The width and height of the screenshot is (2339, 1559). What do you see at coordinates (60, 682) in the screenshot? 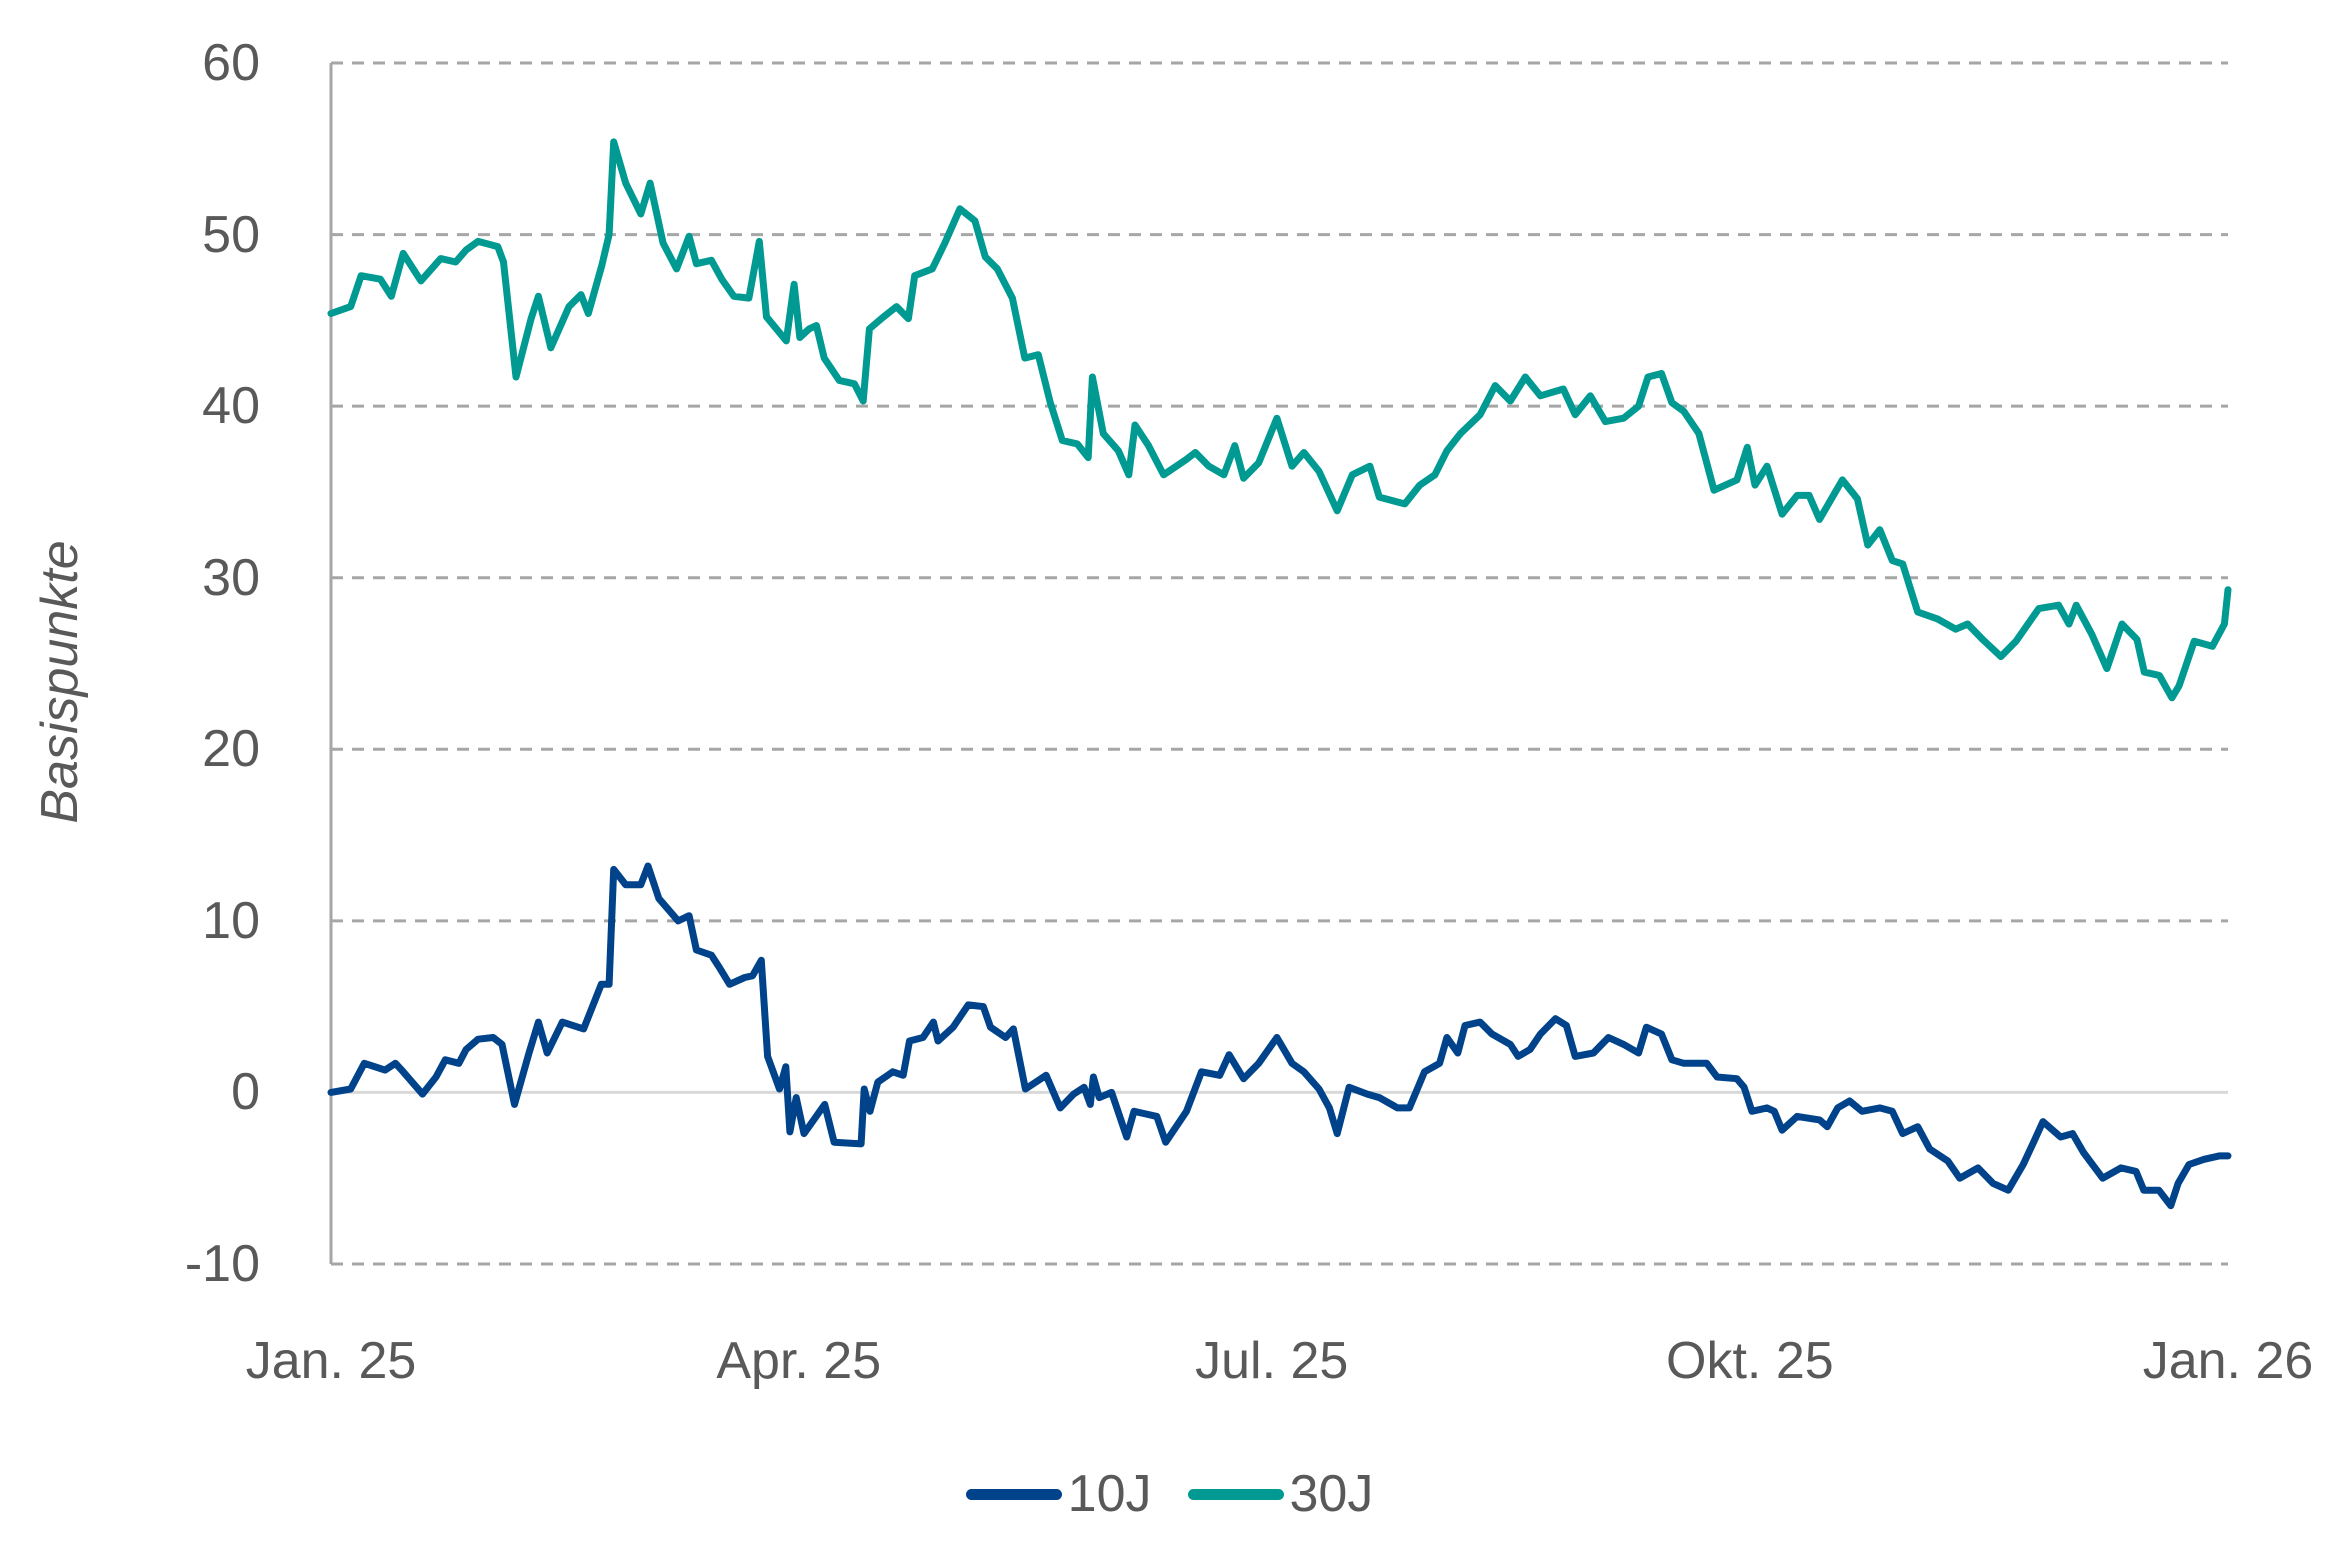
I see `y-axis-title: Basispunkte` at bounding box center [60, 682].